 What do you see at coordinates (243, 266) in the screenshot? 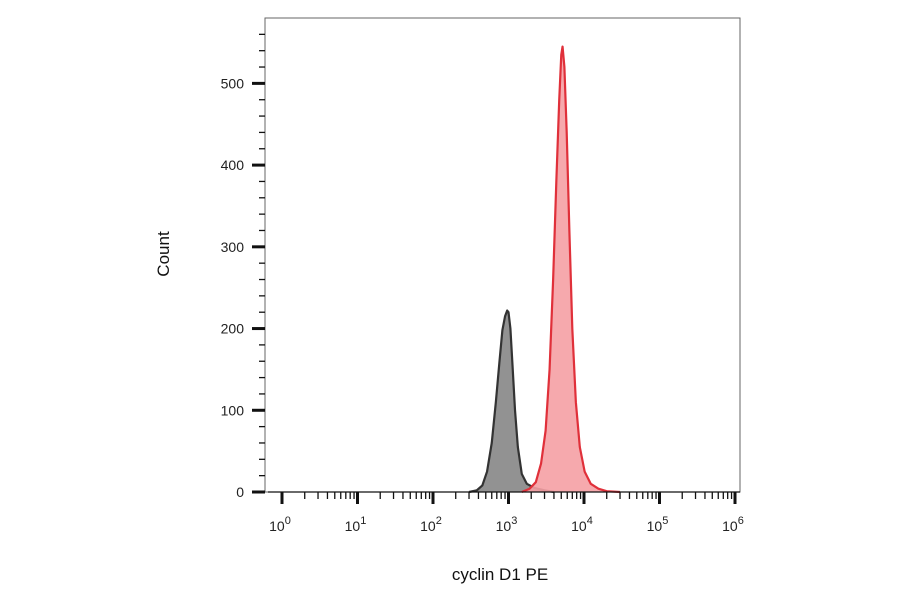
I see `y-axis: 0 100 200 300 400 500` at bounding box center [243, 266].